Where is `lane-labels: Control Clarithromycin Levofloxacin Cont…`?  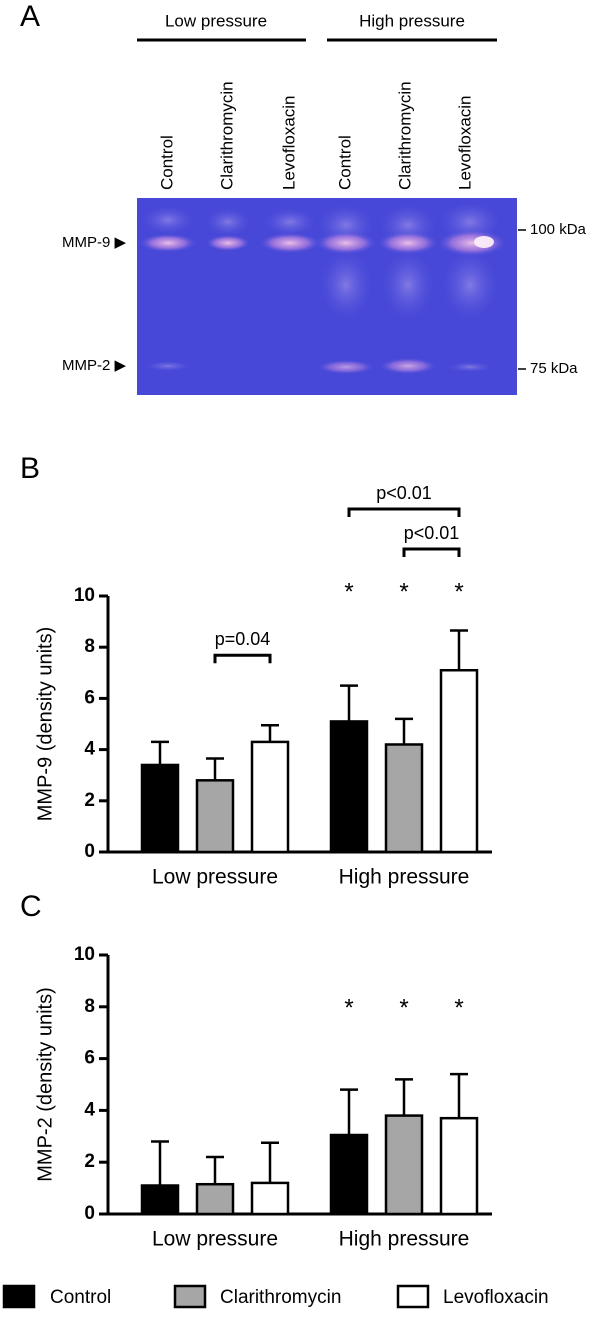
lane-labels: Control Clarithromycin Levofloxacin Cont… is located at coordinates (315, 135).